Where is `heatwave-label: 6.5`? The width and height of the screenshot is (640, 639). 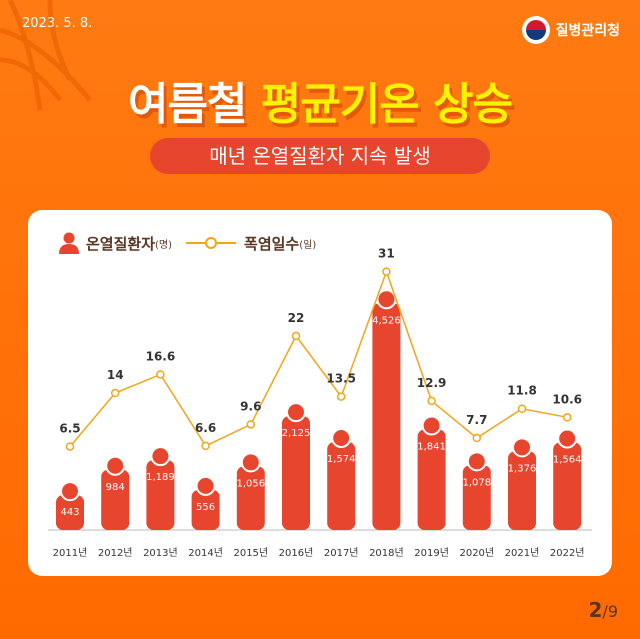 heatwave-label: 6.5 is located at coordinates (69, 429).